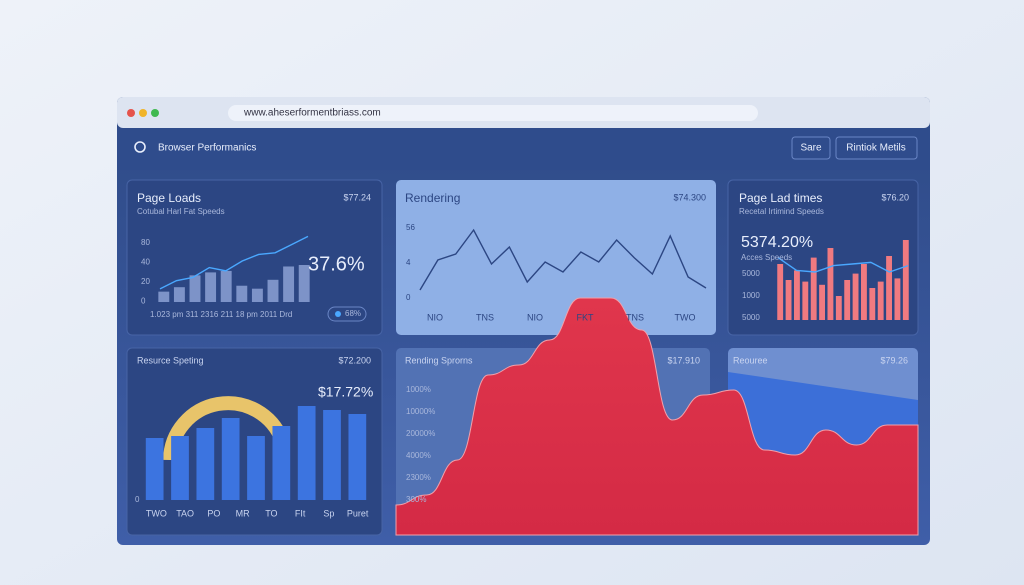  Describe the element at coordinates (345, 392) in the screenshot. I see `big-value: $17.72%` at that location.